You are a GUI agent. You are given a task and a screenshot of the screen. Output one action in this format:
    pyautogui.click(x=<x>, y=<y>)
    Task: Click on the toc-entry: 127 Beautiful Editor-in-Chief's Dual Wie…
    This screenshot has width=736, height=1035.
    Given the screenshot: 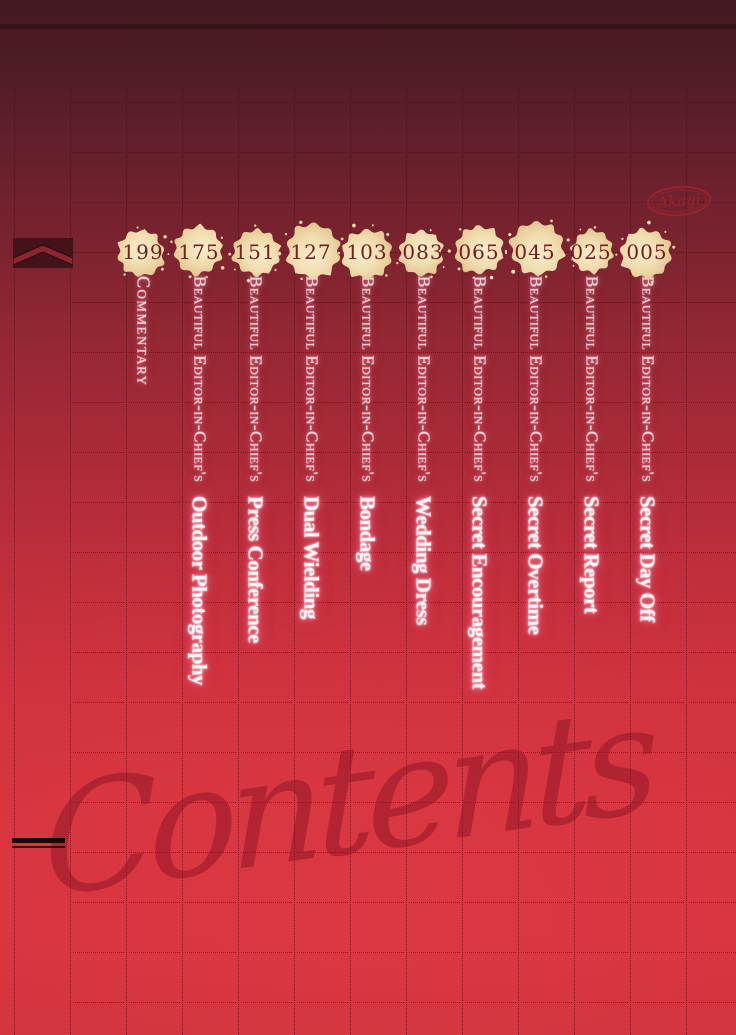 What is the action you would take?
    pyautogui.click(x=310, y=454)
    